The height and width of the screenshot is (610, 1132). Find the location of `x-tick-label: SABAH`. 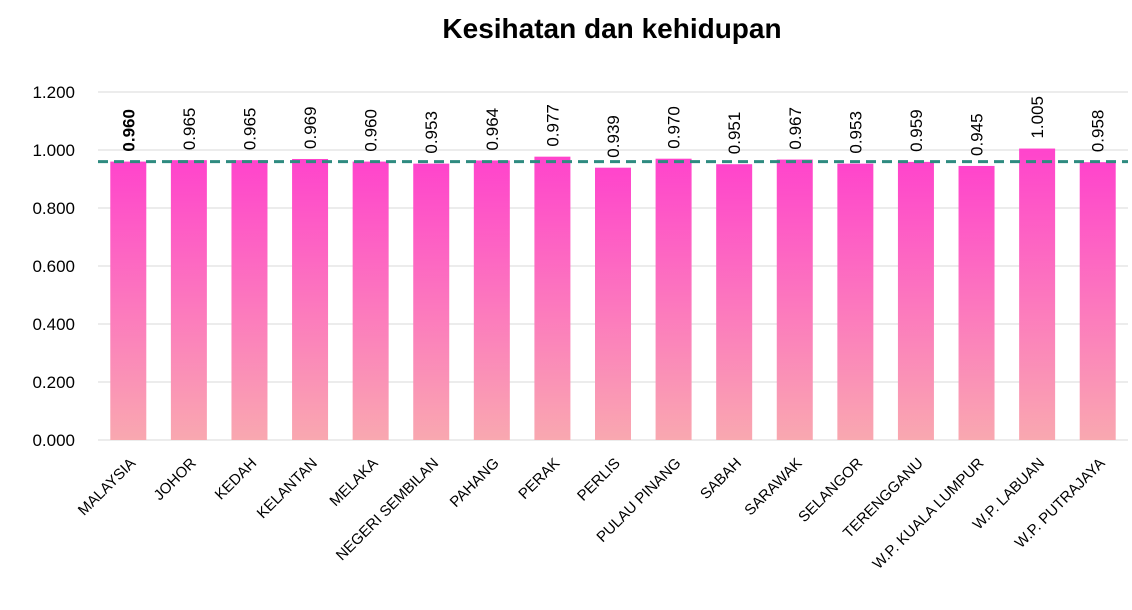

x-tick-label: SABAH is located at coordinates (721, 479).